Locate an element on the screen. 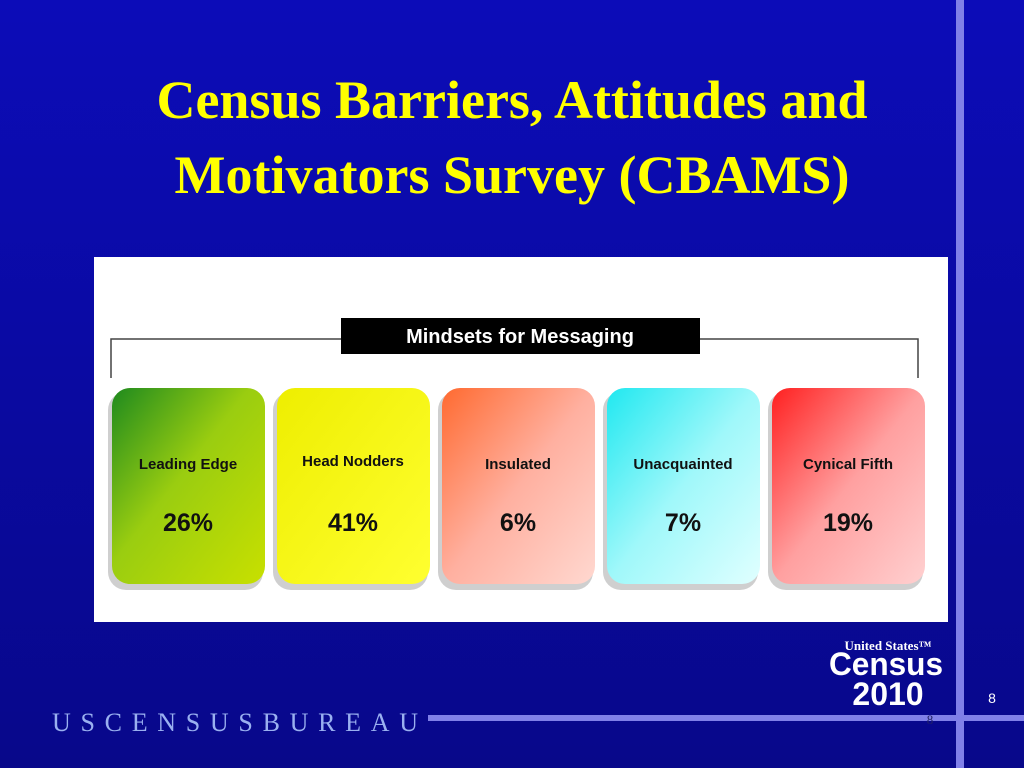 The height and width of the screenshot is (768, 1024). figure-title-box is located at coordinates (520, 336).